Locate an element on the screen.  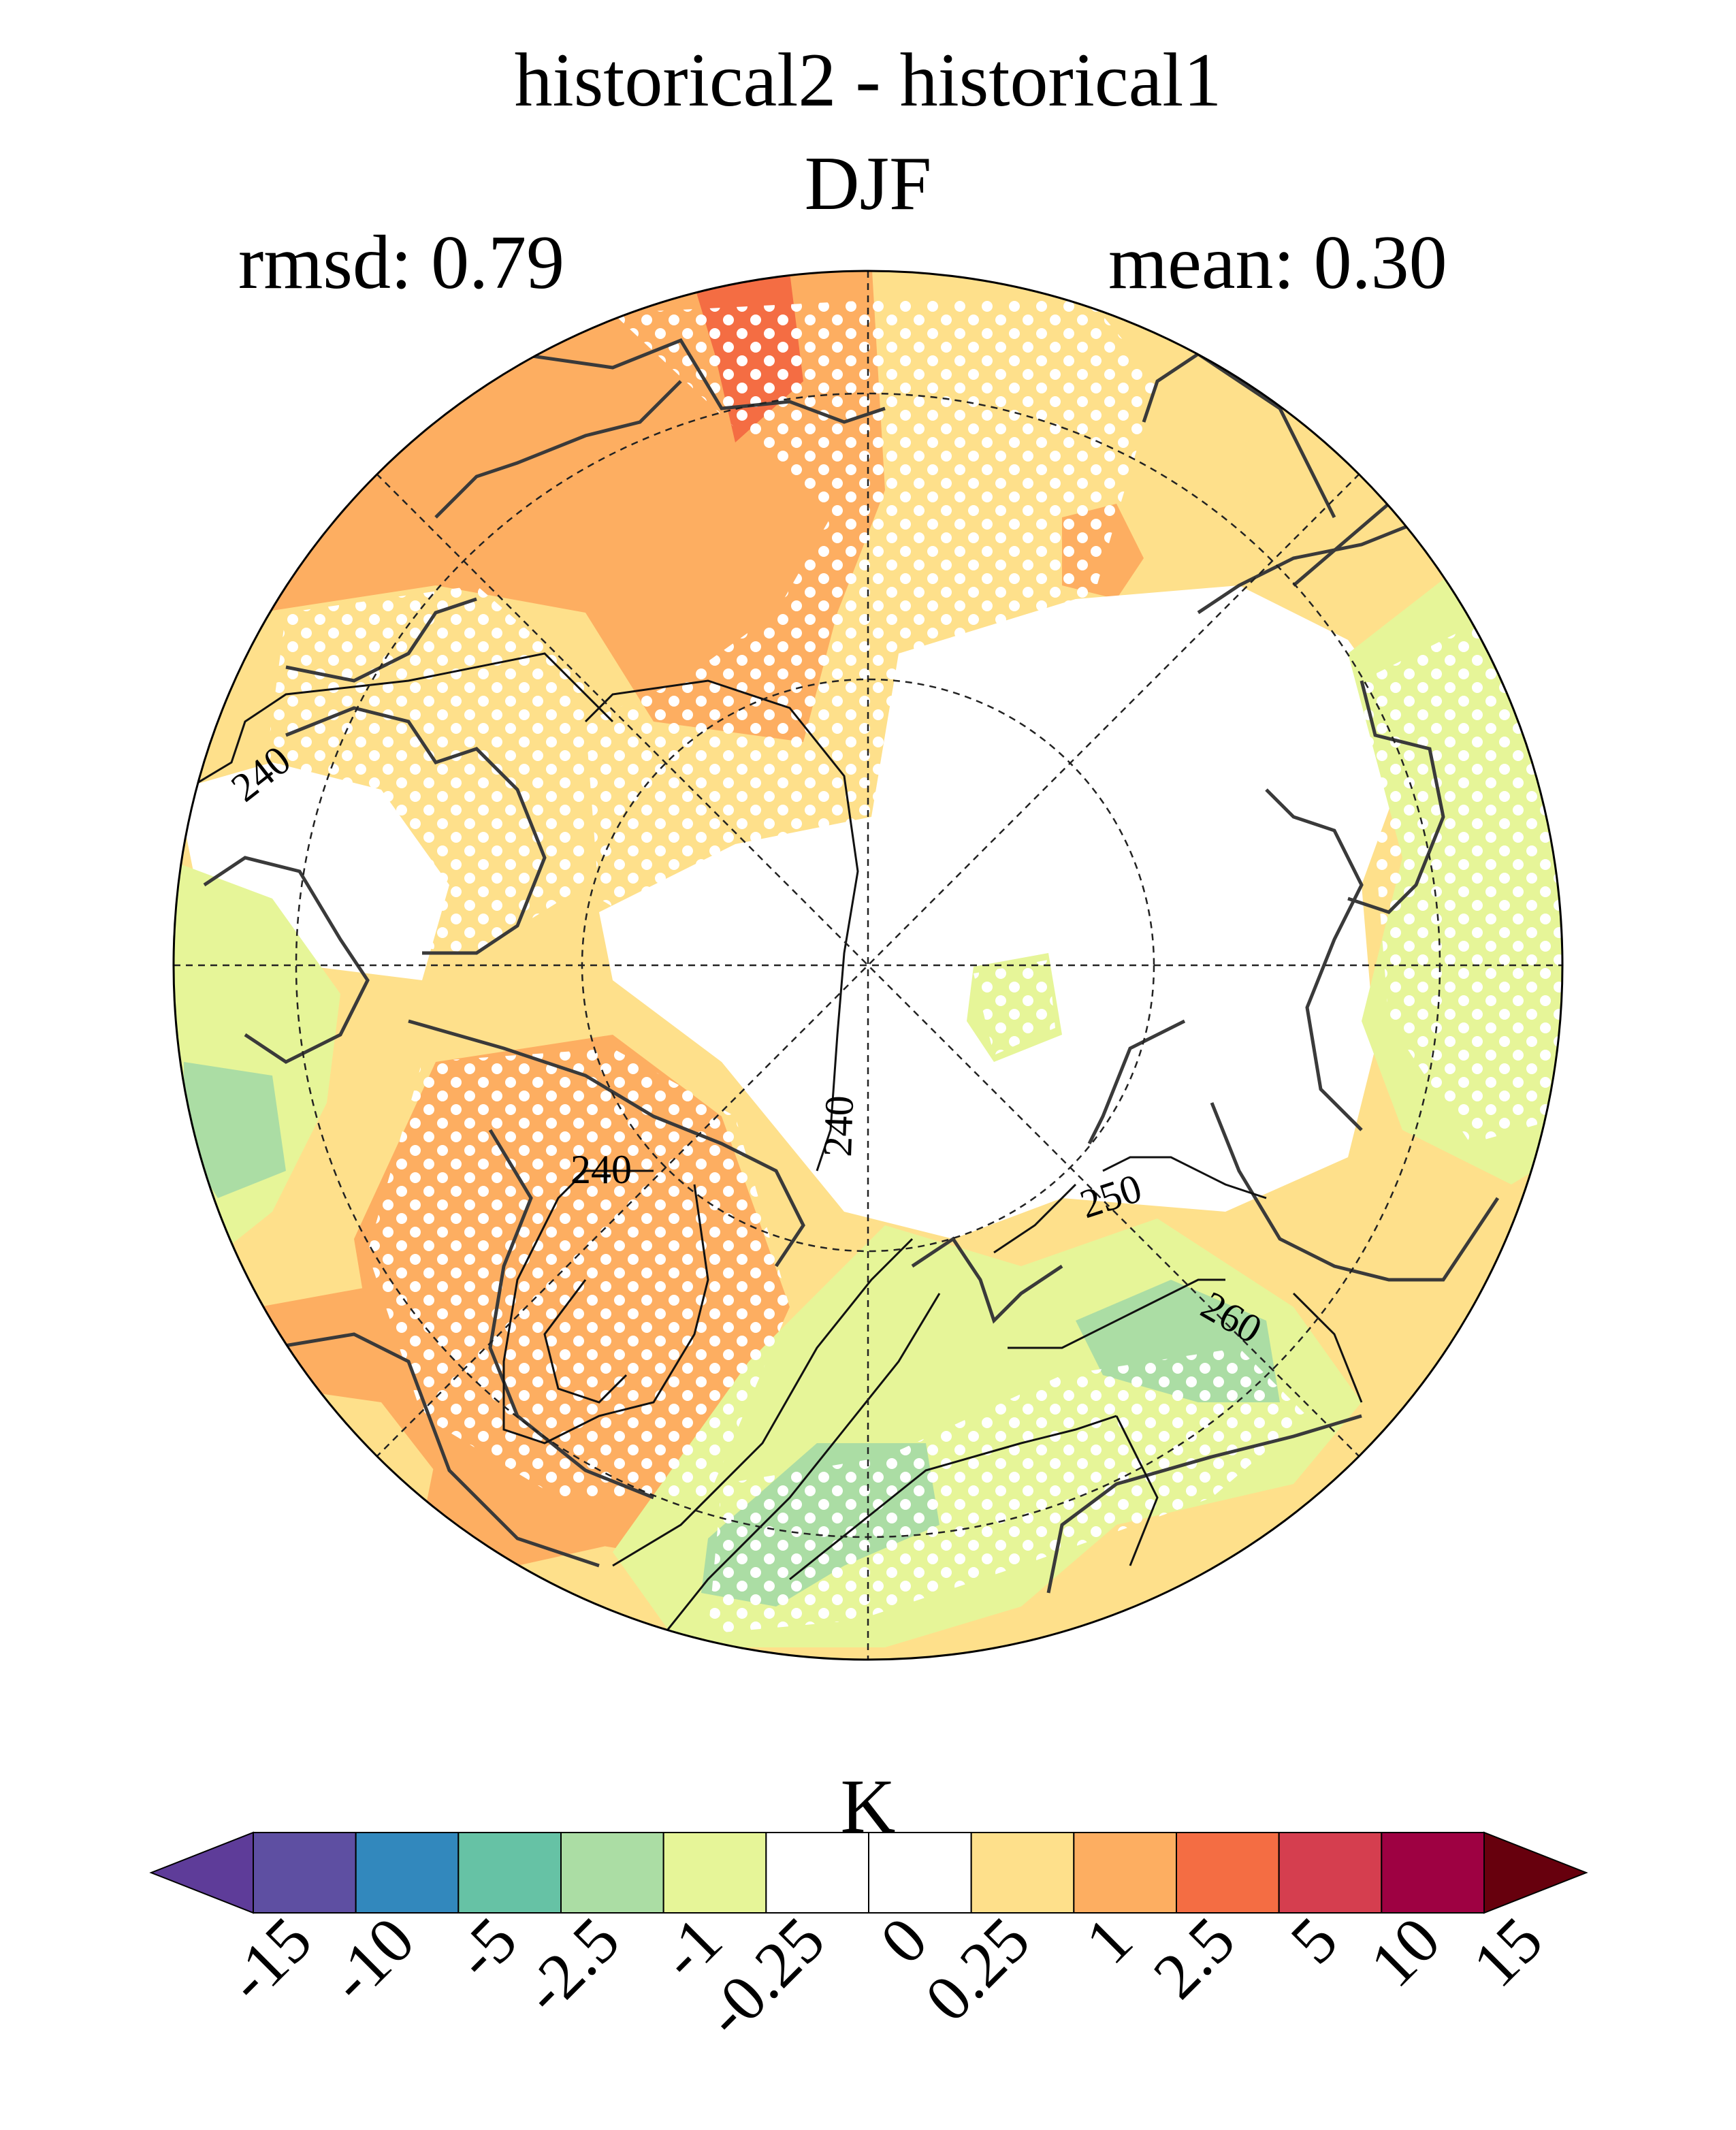
colorbar-tick-label: -10 is located at coordinates (371, 1959).